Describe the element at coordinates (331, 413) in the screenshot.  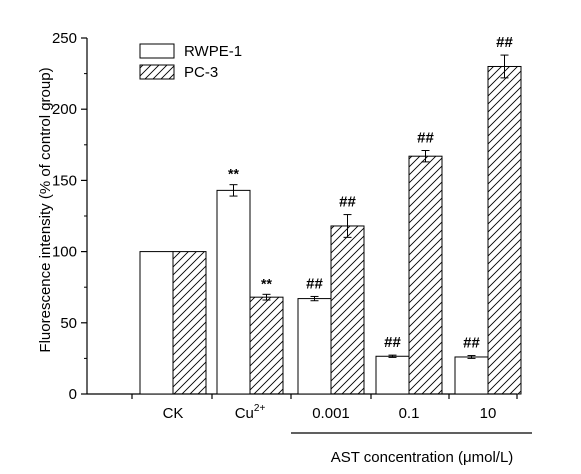
I see `x-tick-label: 0.001` at that location.